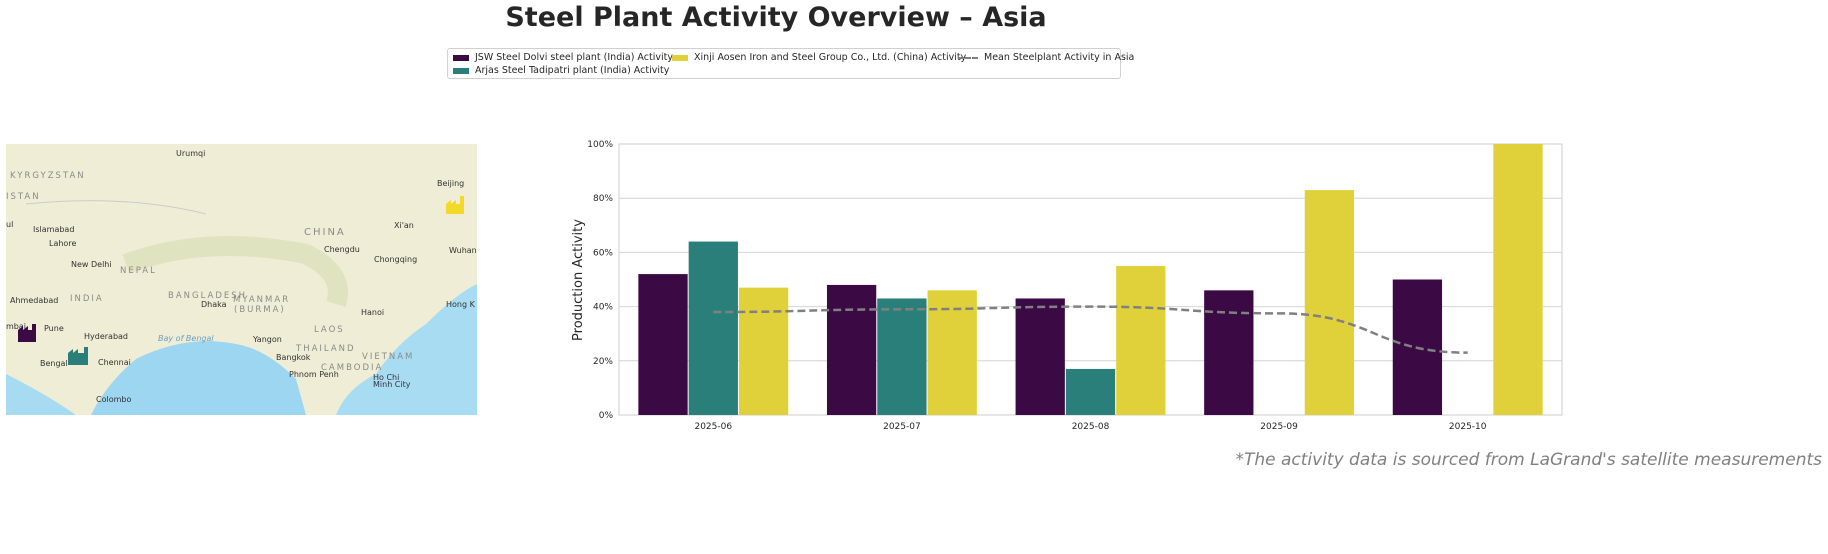 The image size is (1828, 554). Describe the element at coordinates (293, 357) in the screenshot. I see `map-label: Bangkok` at that location.